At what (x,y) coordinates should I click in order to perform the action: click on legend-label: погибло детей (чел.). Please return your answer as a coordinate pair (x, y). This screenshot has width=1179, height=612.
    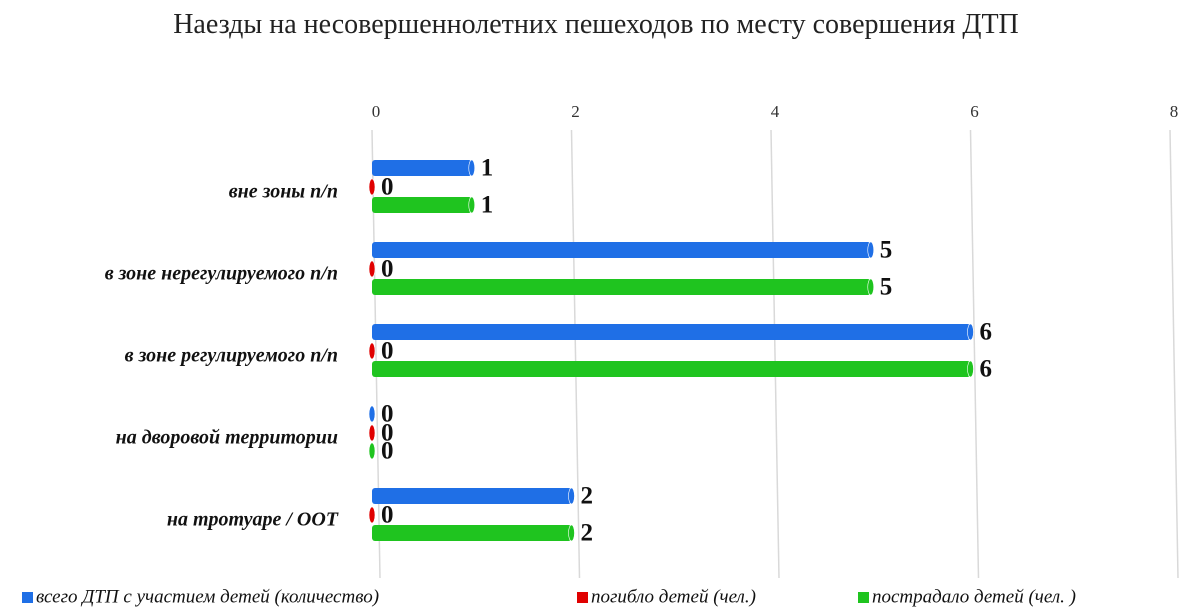
    Looking at the image, I should click on (673, 596).